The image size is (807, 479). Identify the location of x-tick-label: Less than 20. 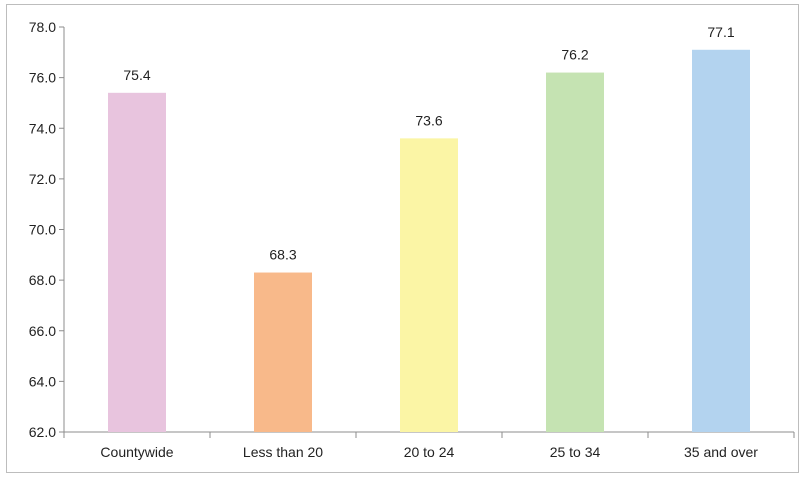
(283, 452).